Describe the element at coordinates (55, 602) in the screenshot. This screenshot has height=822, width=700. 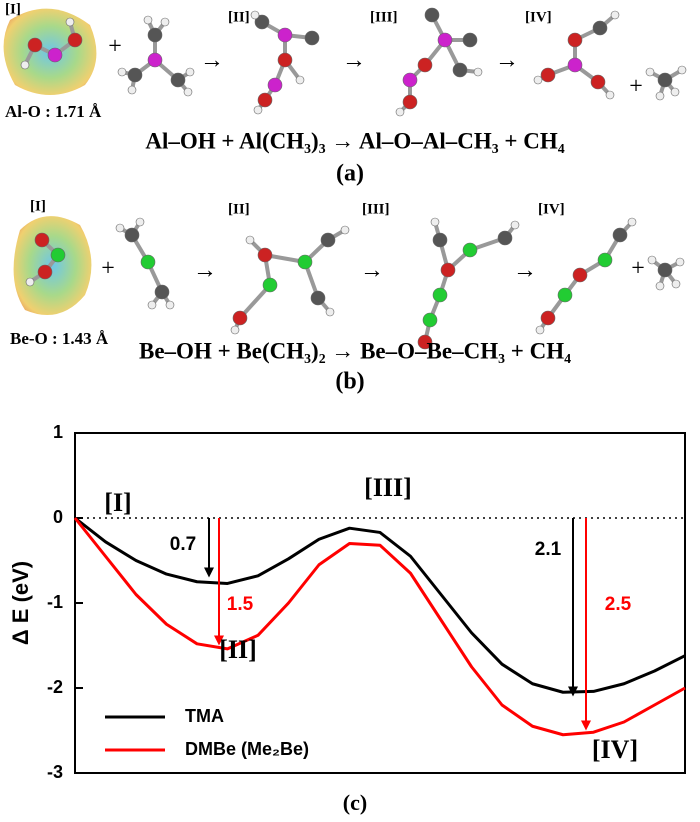
I see `y-tick-label: -1` at that location.